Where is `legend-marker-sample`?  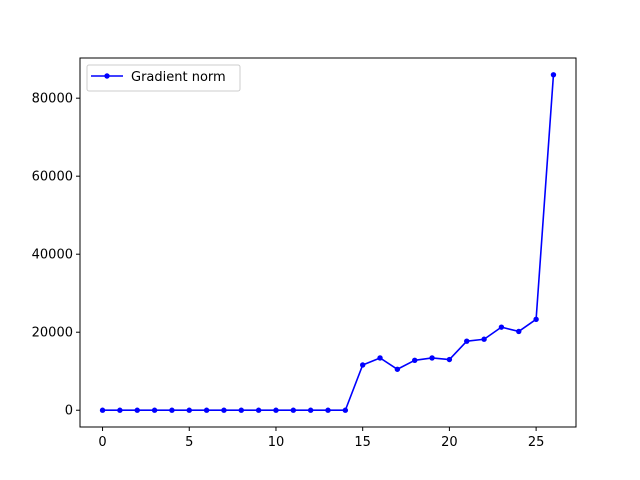 legend-marker-sample is located at coordinates (107, 76).